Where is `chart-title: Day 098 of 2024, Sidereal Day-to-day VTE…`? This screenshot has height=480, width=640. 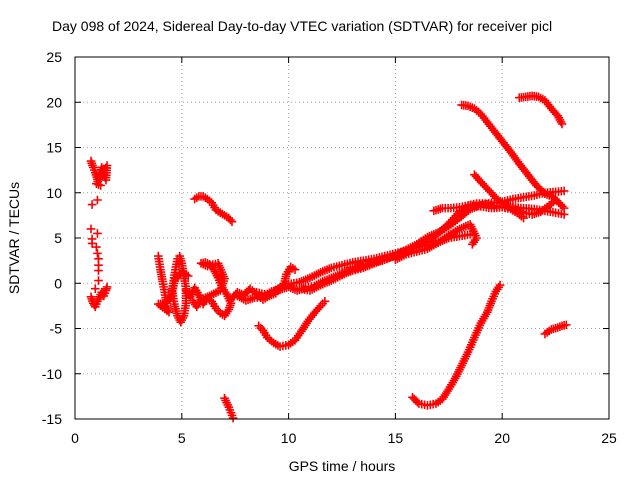
chart-title: Day 098 of 2024, Sidereal Day-to-day VTE… is located at coordinates (302, 26).